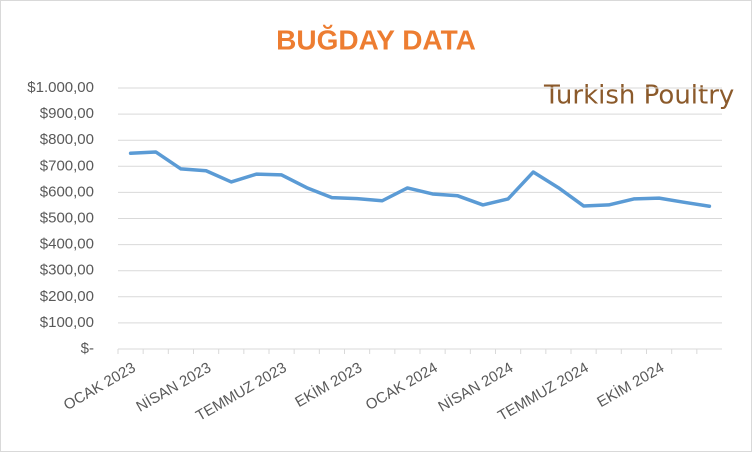  What do you see at coordinates (87, 348) in the screenshot?
I see `y-tick-label: $-` at bounding box center [87, 348].